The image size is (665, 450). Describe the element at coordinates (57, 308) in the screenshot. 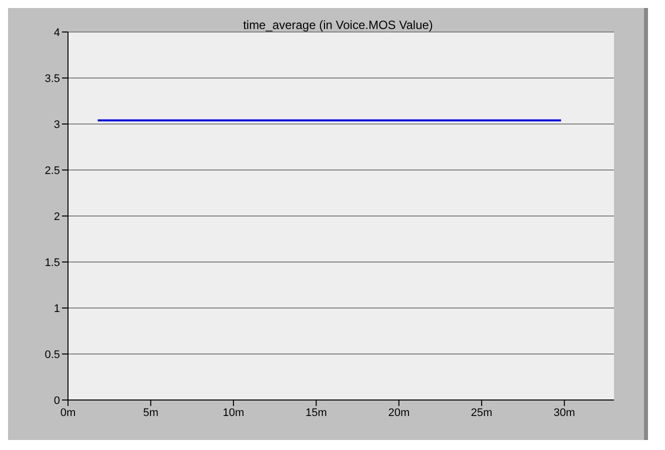

I see `y-tick-label: 1` at that location.